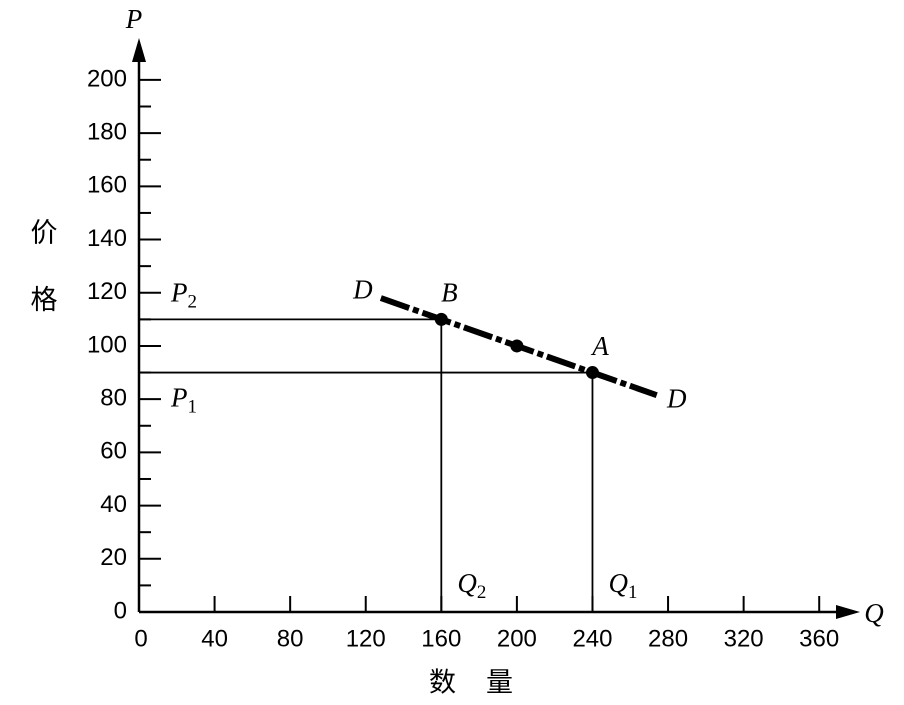 Image resolution: width=904 pixels, height=705 pixels. I want to click on price-label: P1, so click(183, 400).